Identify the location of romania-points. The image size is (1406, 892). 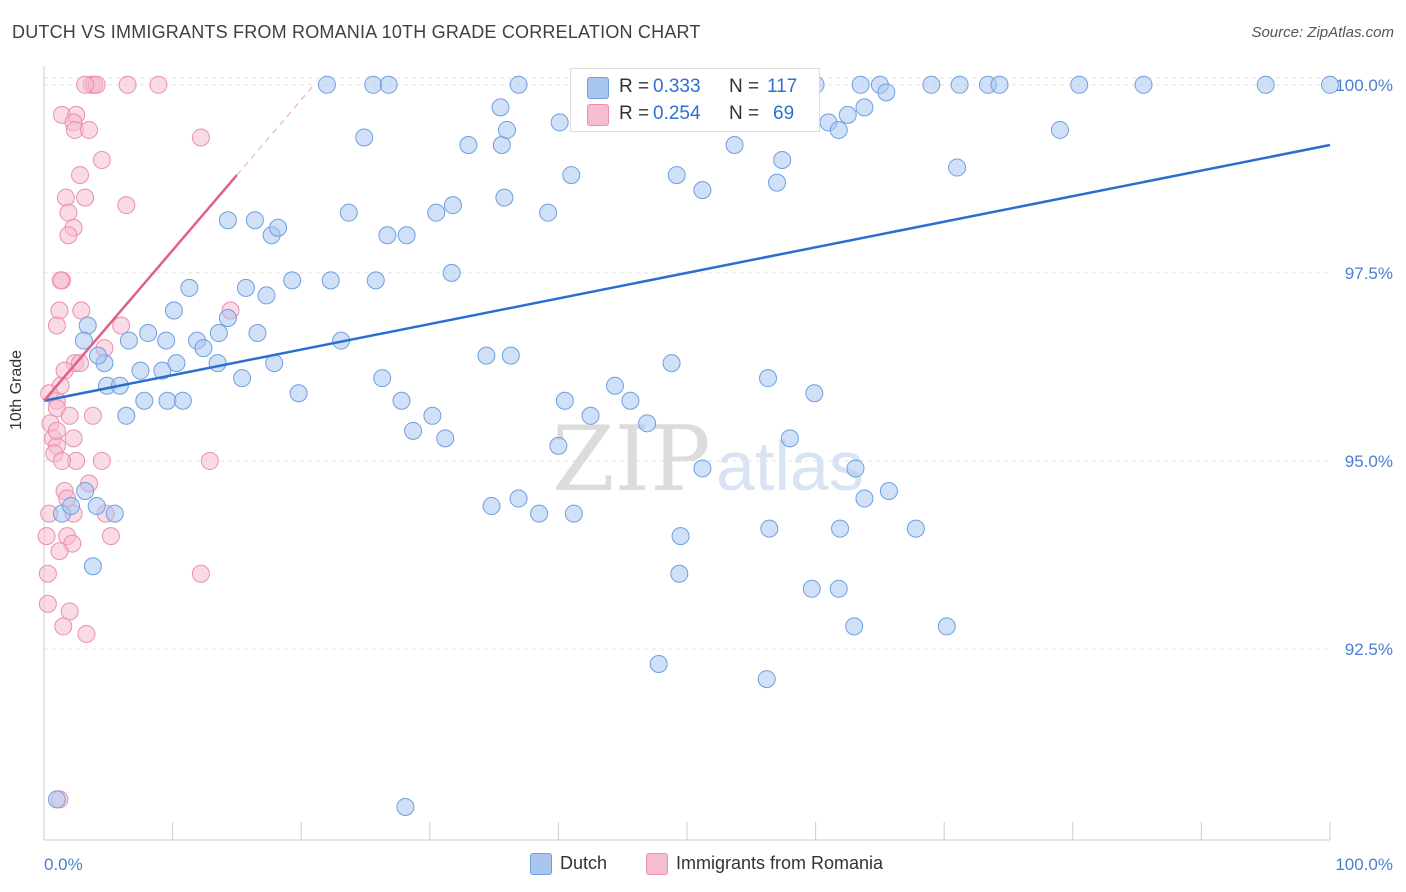
(138, 442).